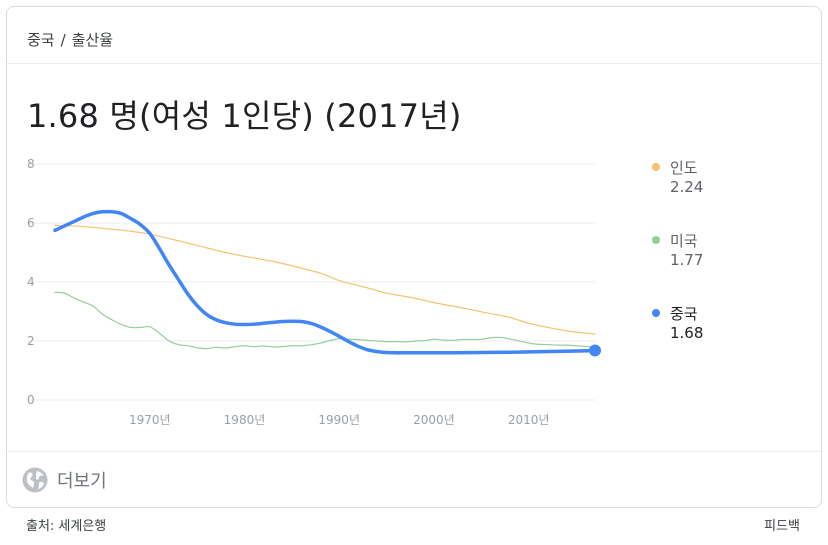 The width and height of the screenshot is (828, 545). Describe the element at coordinates (529, 420) in the screenshot. I see `x-tick-label: 2010년` at that location.